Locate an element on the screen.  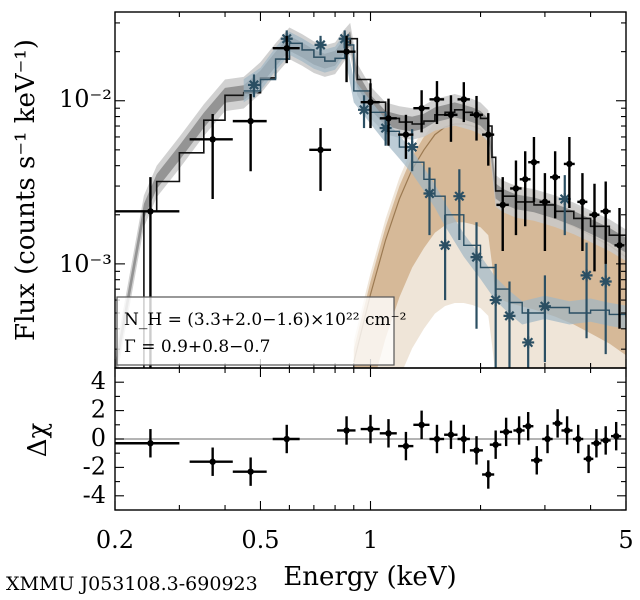
energy-xlabel: Energy (keV) is located at coordinates (369, 577).